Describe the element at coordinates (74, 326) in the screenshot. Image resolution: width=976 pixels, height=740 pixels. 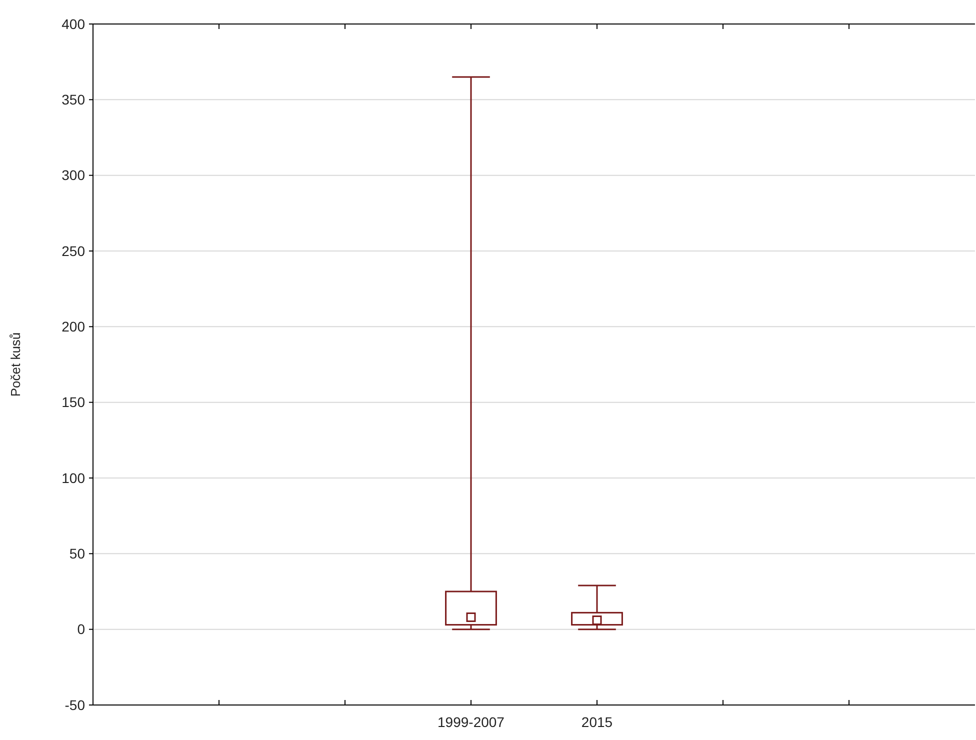
I see `y-tick-label: 200` at that location.